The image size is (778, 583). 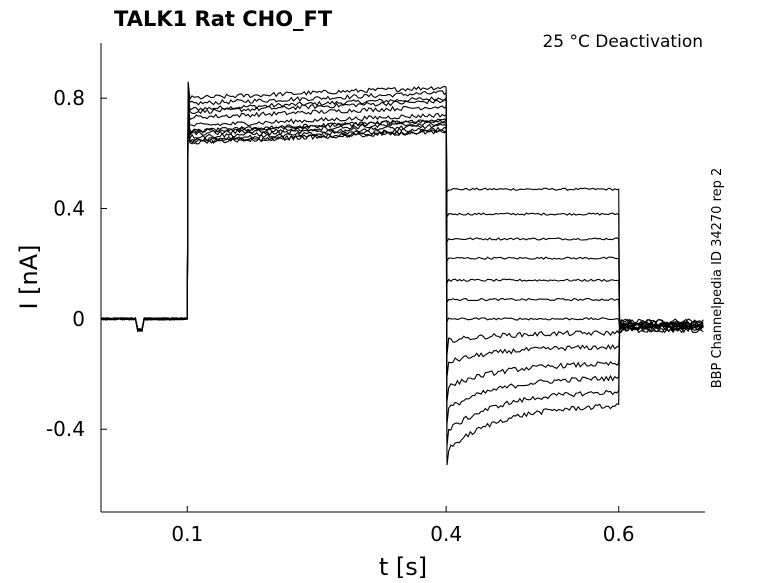 I want to click on y-tick-label: -0.4, so click(x=65, y=429).